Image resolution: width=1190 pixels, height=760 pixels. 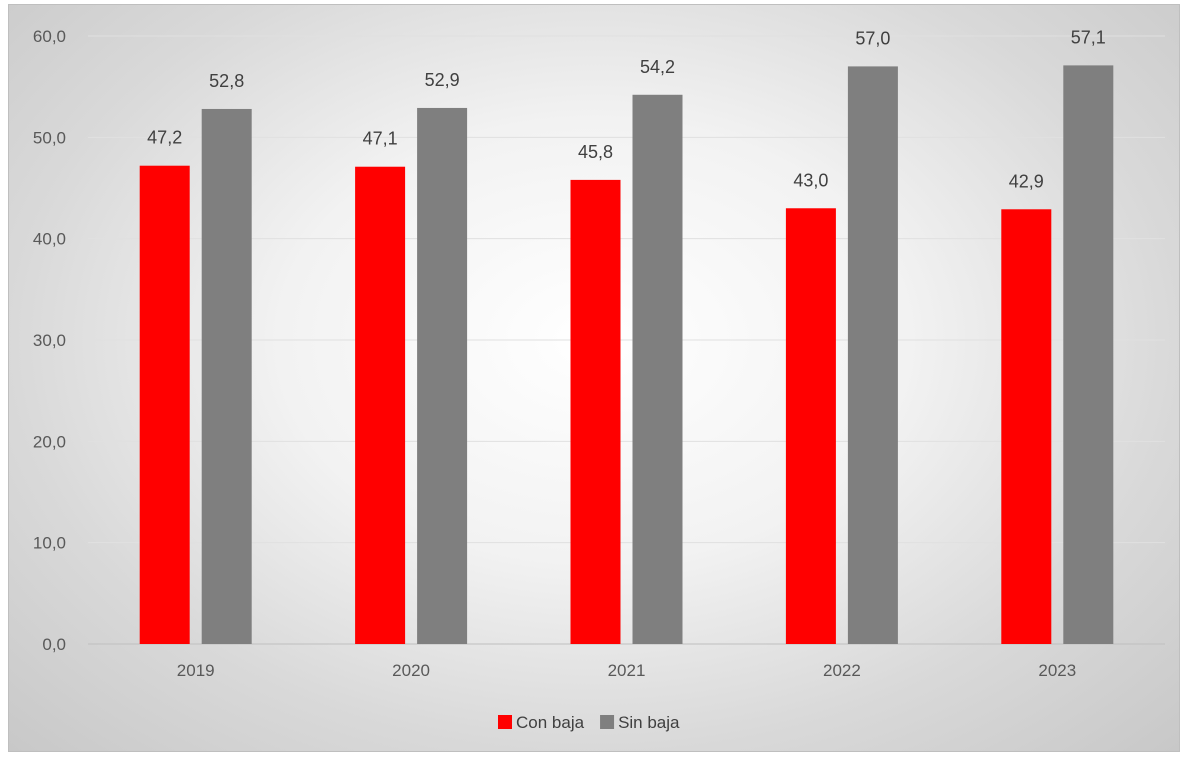 I want to click on x-tick-label: 2021, so click(x=627, y=670).